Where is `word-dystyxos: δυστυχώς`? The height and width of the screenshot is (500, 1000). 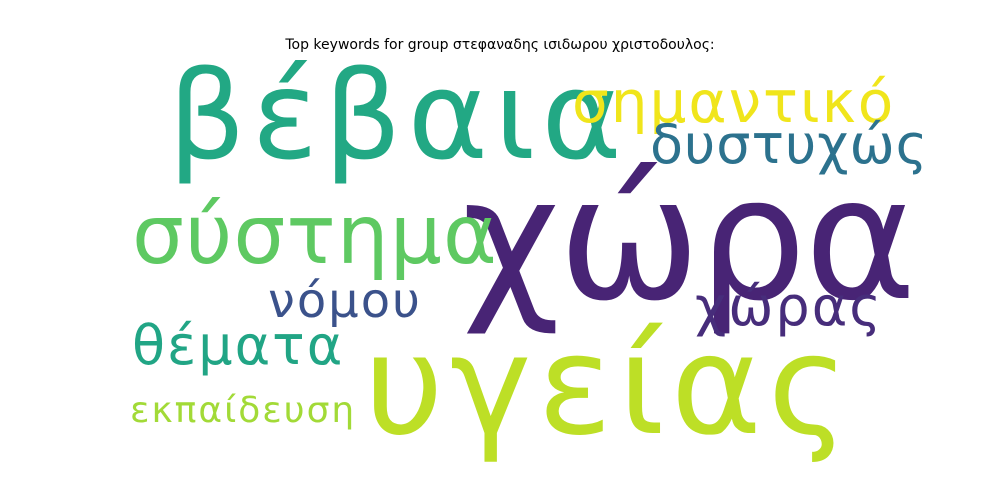
word-dystyxos: δυστυχώς is located at coordinates (789, 144).